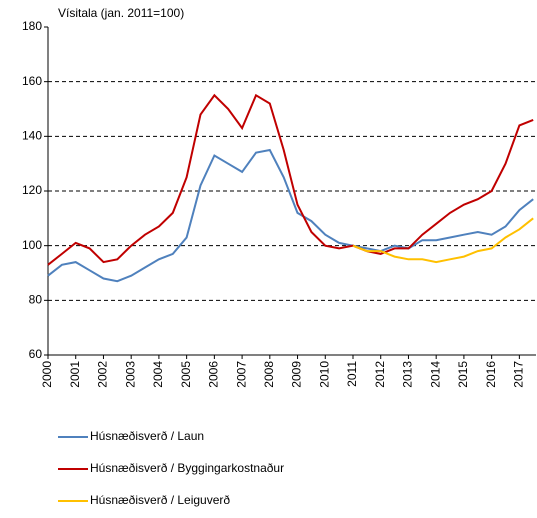 Image resolution: width=537 pixels, height=518 pixels. I want to click on y-tick-label: 60, so click(36, 354).